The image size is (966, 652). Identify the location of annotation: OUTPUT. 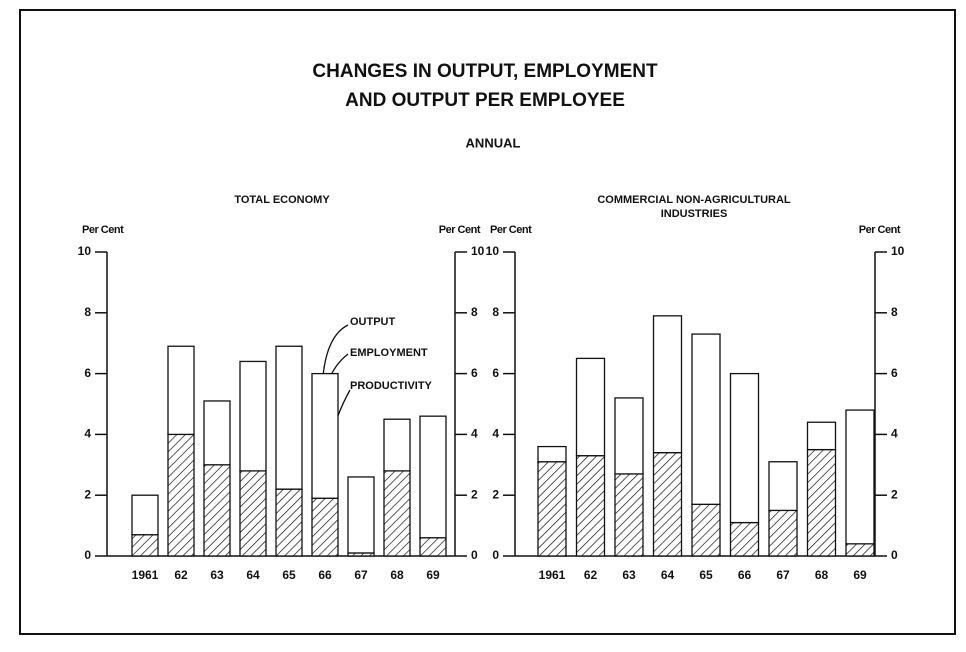
(373, 322).